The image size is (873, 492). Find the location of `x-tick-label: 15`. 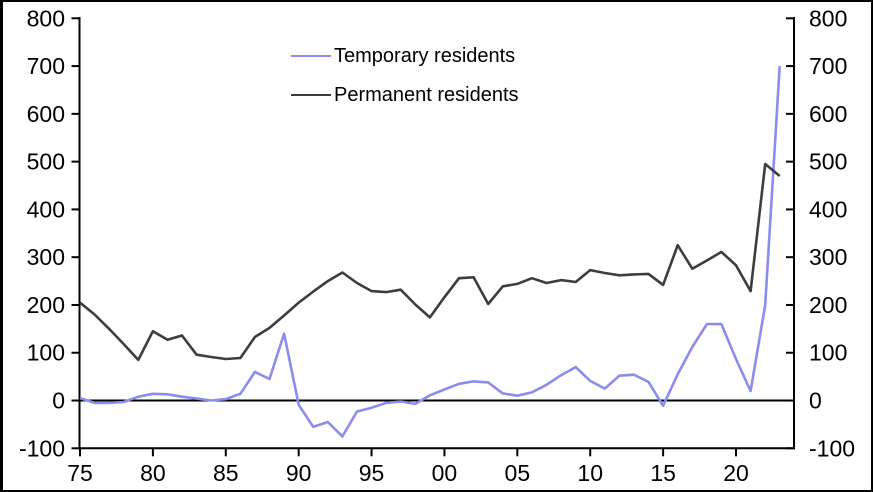

x-tick-label: 15 is located at coordinates (663, 473).